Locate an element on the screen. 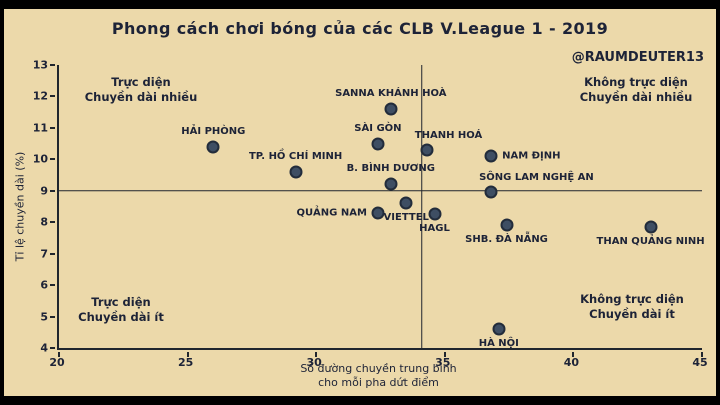 The width and height of the screenshot is (720, 405). data-point-label: B. BÌNH DƯƠNG is located at coordinates (390, 169).